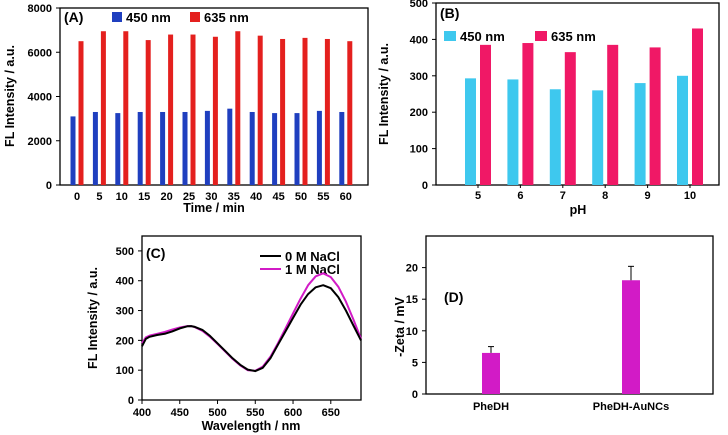  I want to click on panel-d-bar, so click(631, 337).